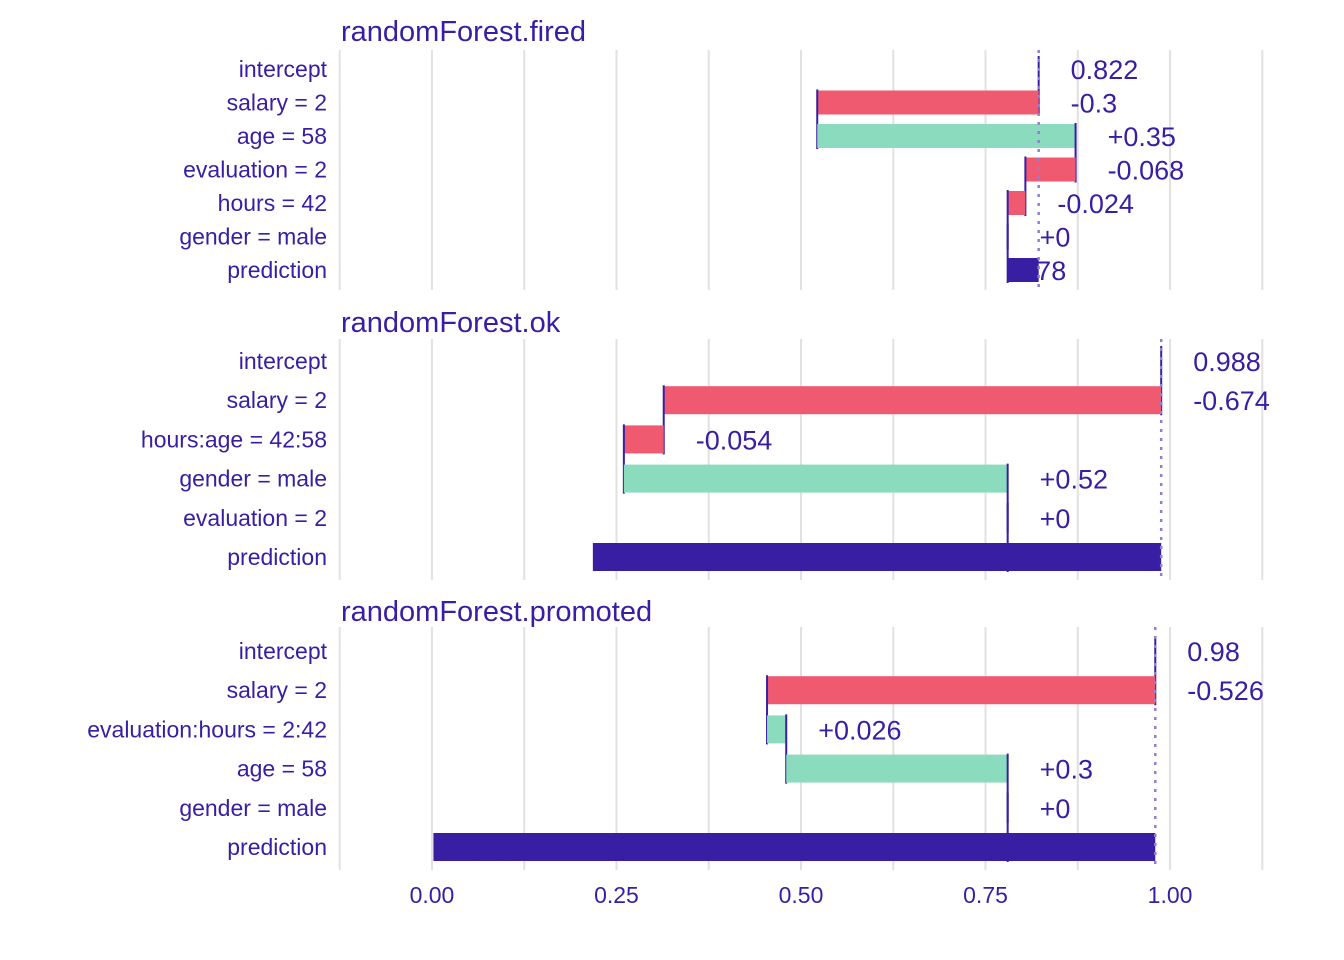  I want to click on value-label: 0.988, so click(1227, 362).